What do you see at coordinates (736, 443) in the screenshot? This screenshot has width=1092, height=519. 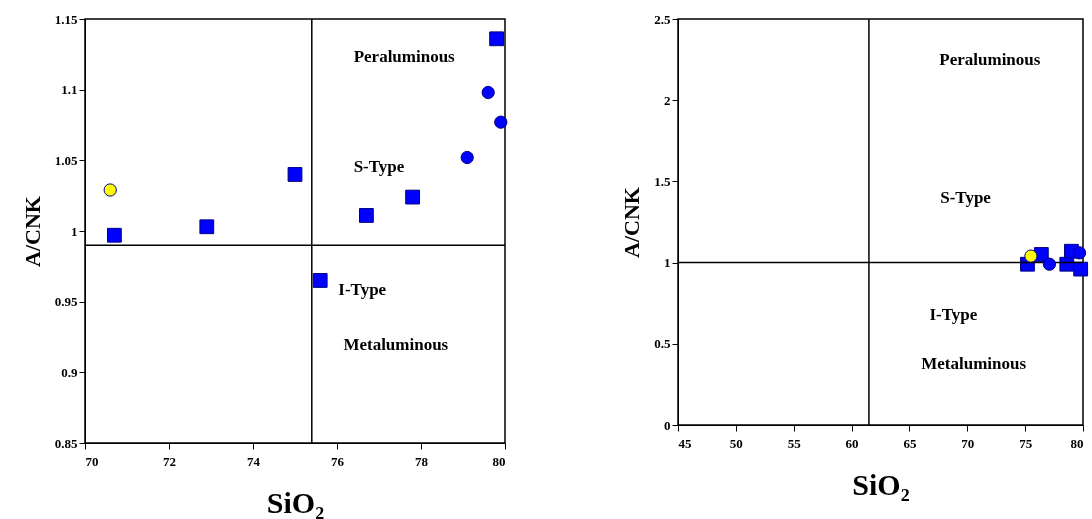 I see `x-tick-label: 50` at bounding box center [736, 443].